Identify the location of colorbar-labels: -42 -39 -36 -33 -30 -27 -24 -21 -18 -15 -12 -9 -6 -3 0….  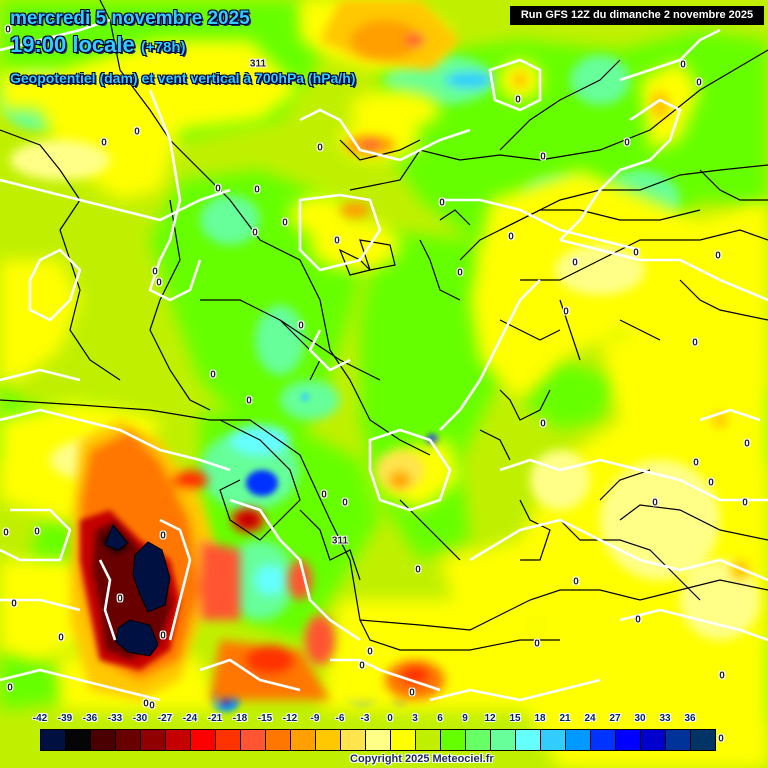
(386, 720).